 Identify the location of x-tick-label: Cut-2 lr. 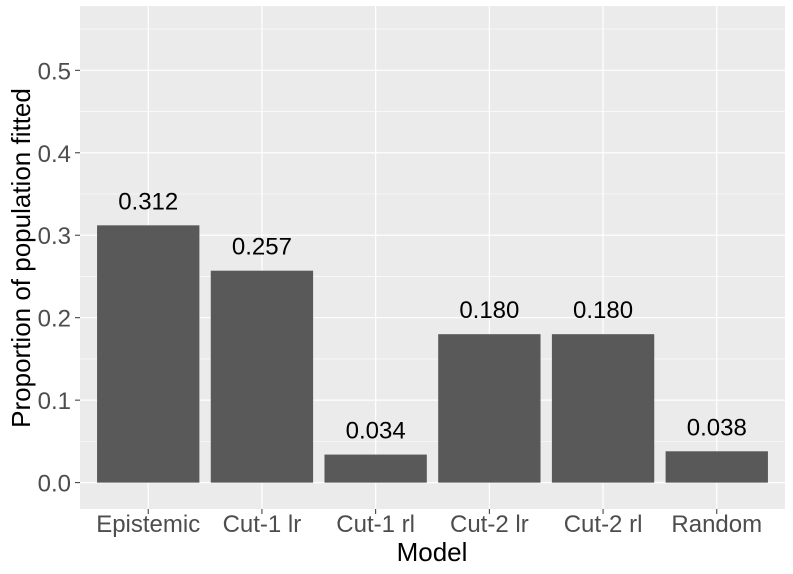
(489, 524).